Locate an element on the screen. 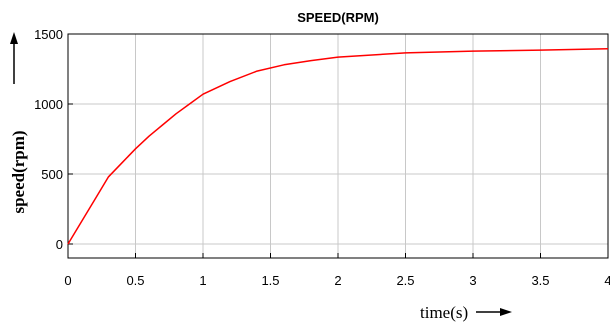 This screenshot has width=610, height=327. y-tick-label-1: 500 is located at coordinates (52, 174).